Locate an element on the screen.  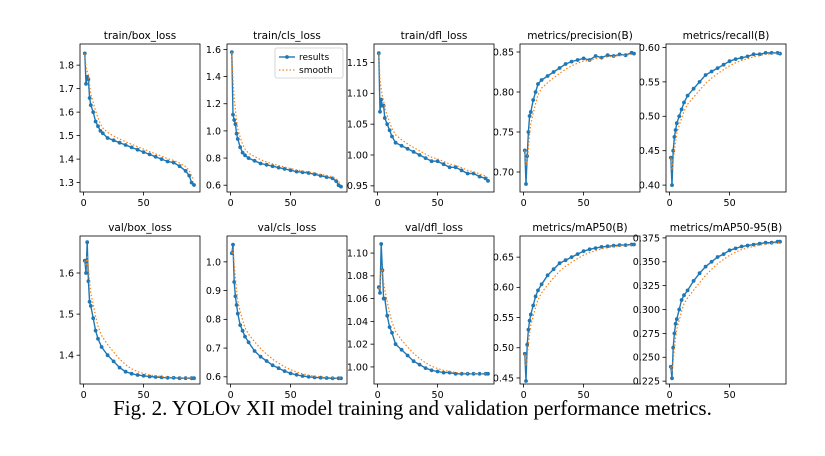
subplot-metrics-recall-b-: metrics/recall(B) 0 50 0.40 0.45 0.50 0.55 0.60 is located at coordinates (713, 119).